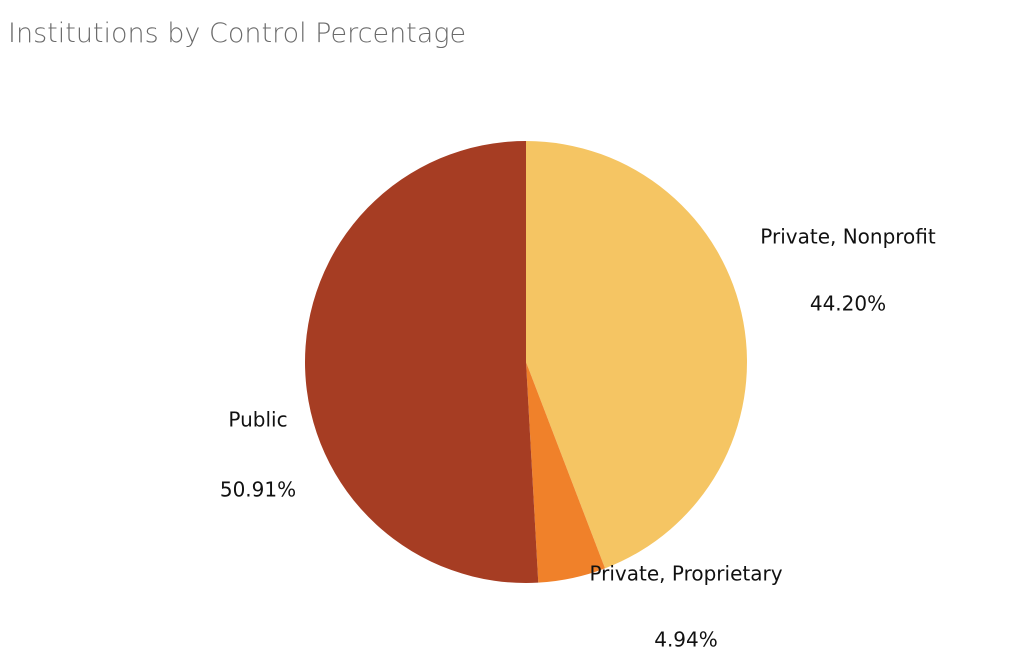 The image size is (1024, 660). I want to click on slice-label: Public, so click(257, 420).